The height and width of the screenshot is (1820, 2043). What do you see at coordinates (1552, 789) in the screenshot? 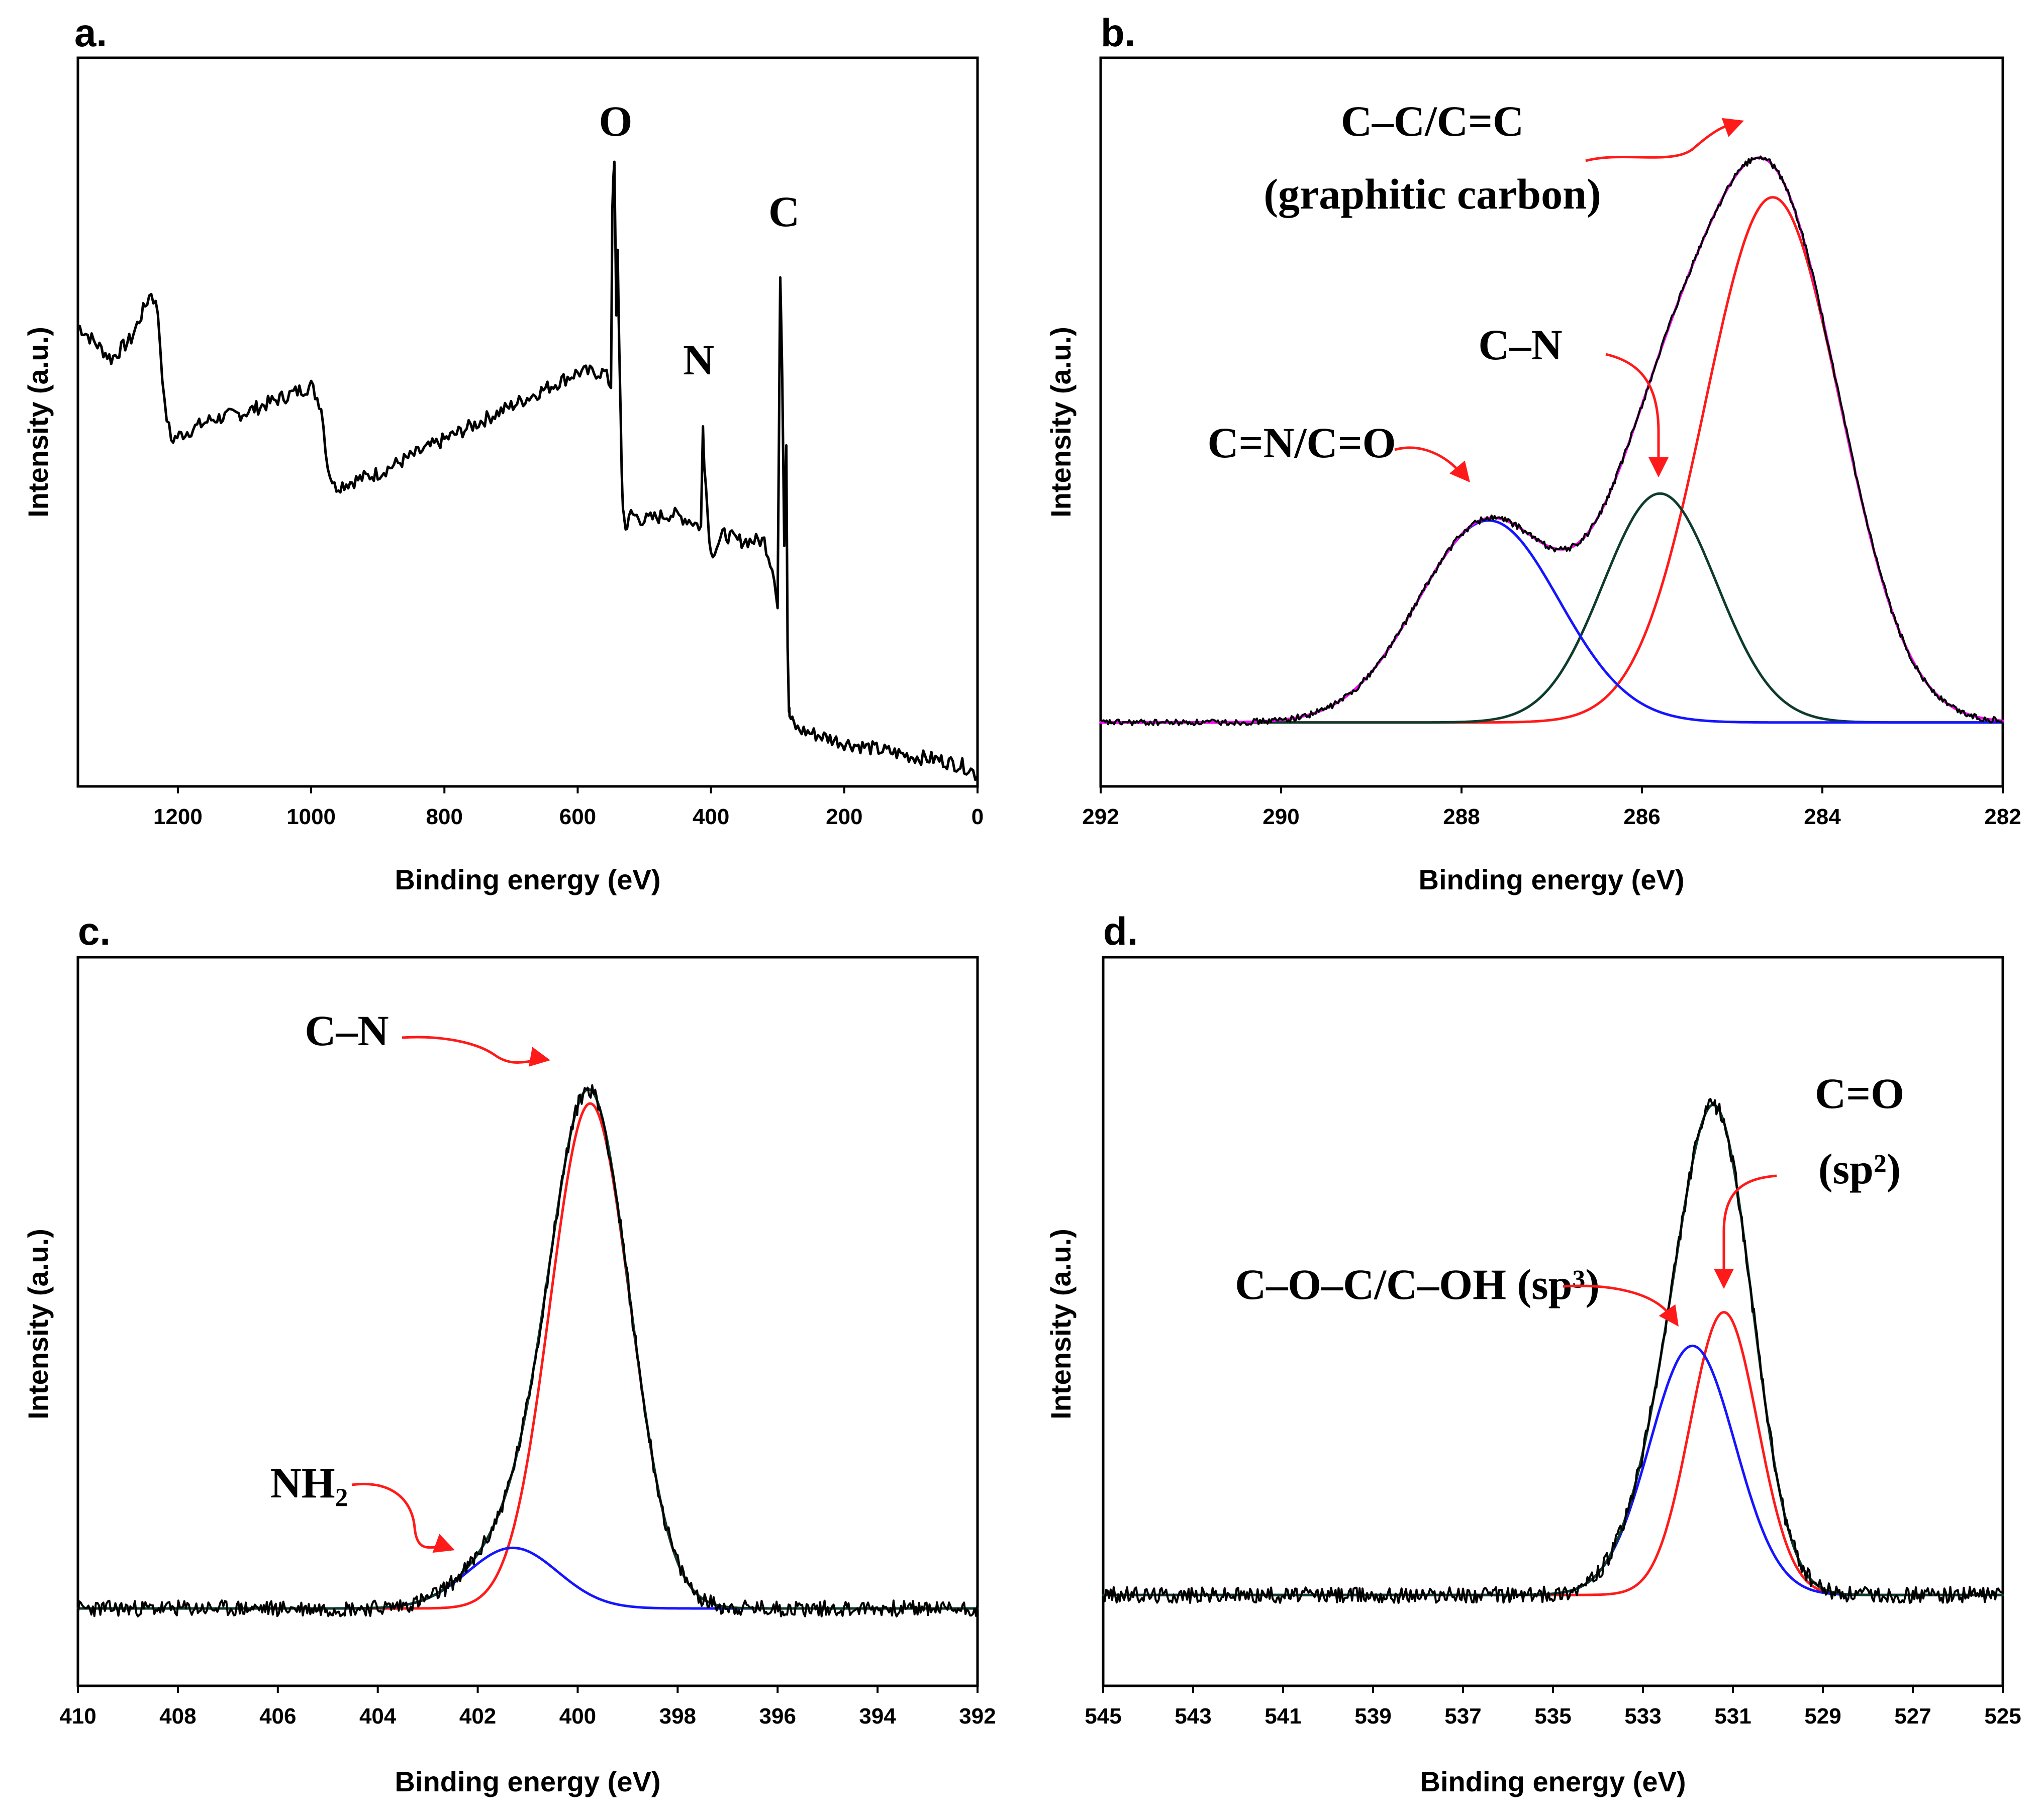
I see `panel-b-x-ticks` at bounding box center [1552, 789].